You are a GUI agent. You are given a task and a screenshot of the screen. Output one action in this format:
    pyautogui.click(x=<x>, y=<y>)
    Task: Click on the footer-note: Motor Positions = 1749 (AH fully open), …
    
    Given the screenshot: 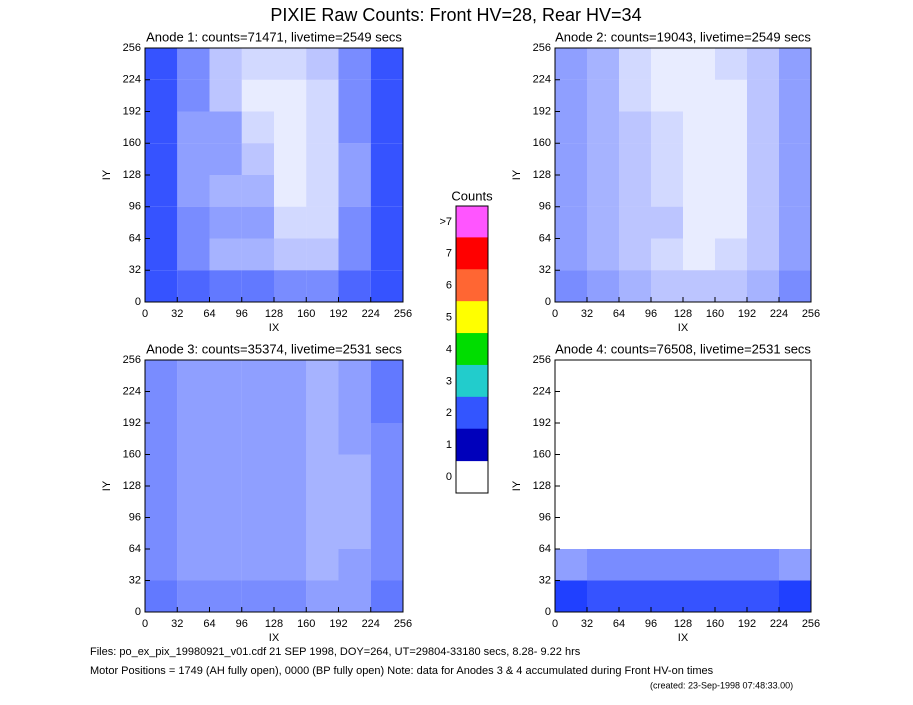 What is the action you would take?
    pyautogui.click(x=402, y=671)
    